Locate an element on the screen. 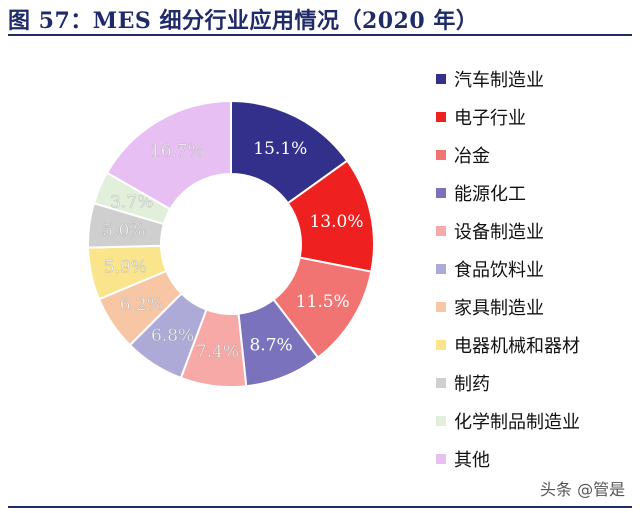 The image size is (640, 513). donut-slice-label-1: 13.0% is located at coordinates (336, 222).